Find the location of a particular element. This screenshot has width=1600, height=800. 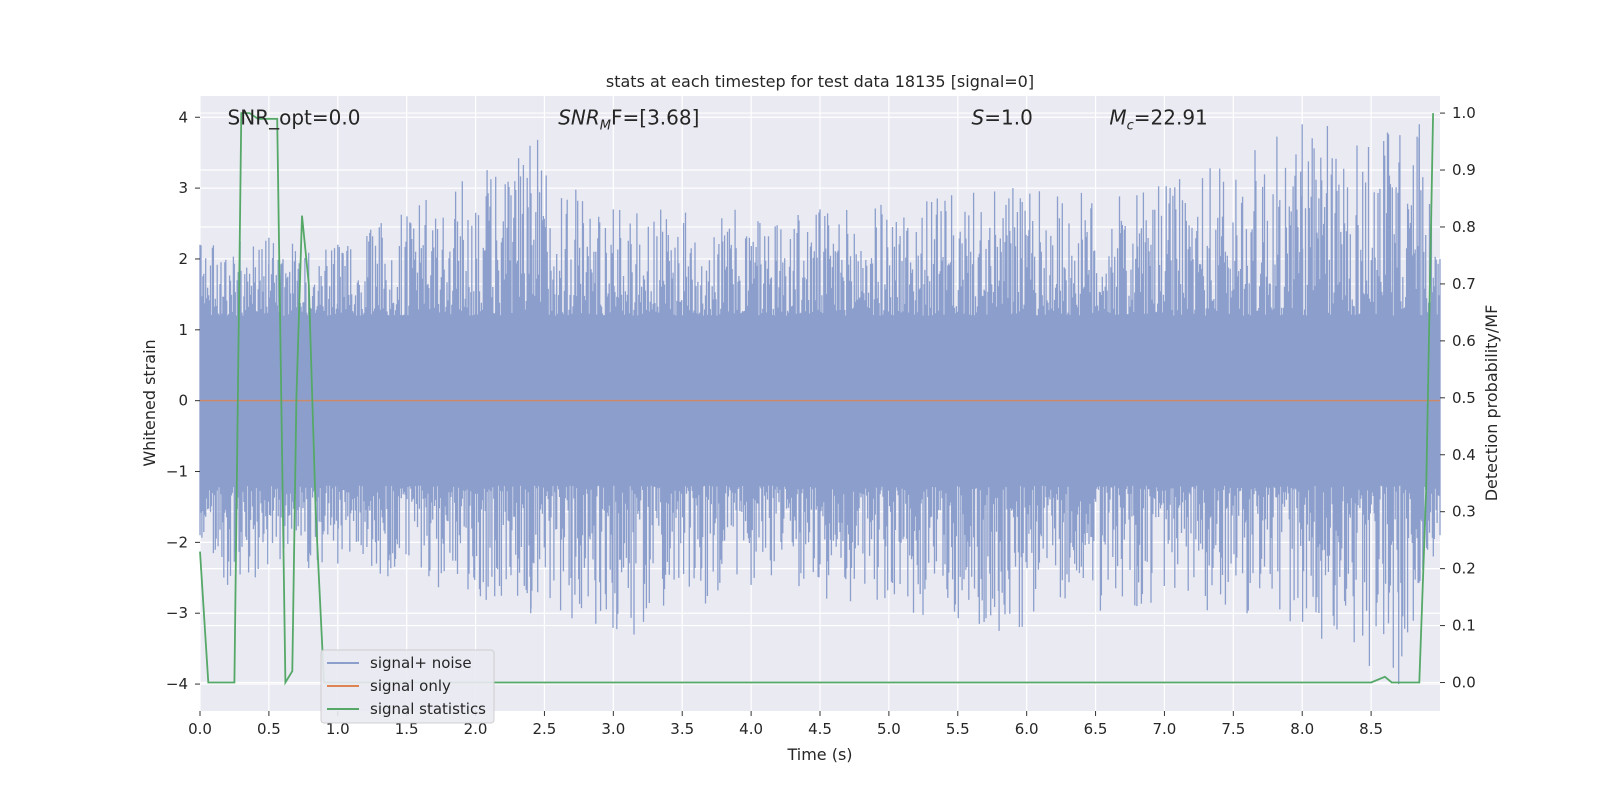

right-y-tick-label: 0.4 is located at coordinates (1464, 455).